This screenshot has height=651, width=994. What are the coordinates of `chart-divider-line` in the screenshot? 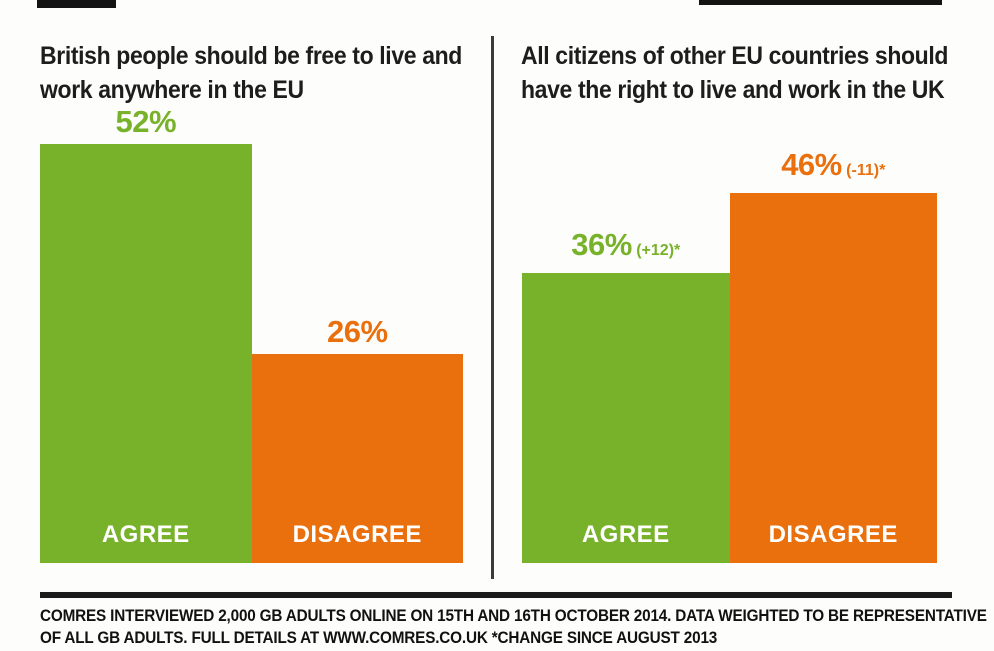 It's located at (492, 307).